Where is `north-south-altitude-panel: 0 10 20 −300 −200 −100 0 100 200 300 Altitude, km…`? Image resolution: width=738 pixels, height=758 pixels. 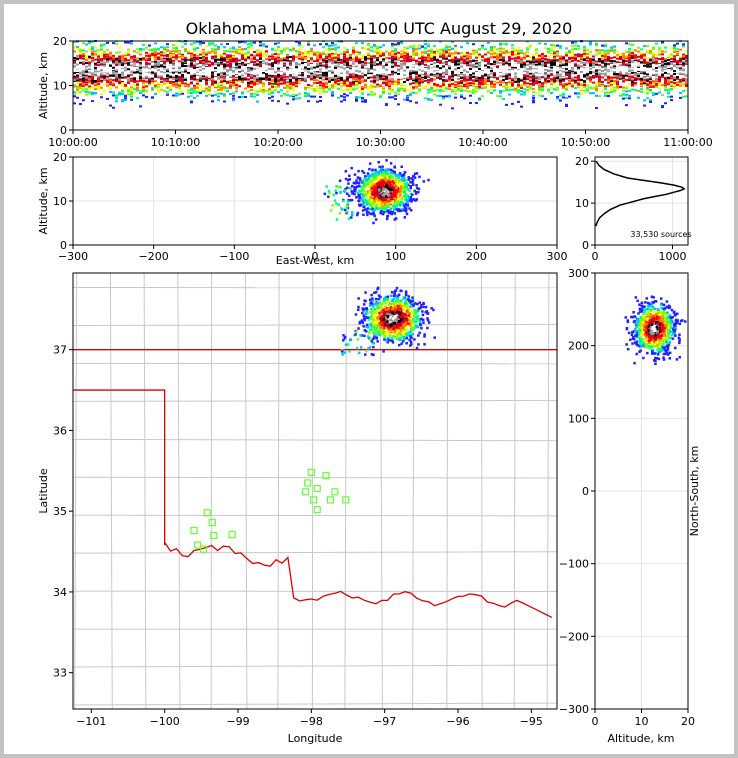 north-south-altitude-panel: 0 10 20 −300 −200 −100 0 100 200 300 Altitude, km… is located at coordinates (630, 506).